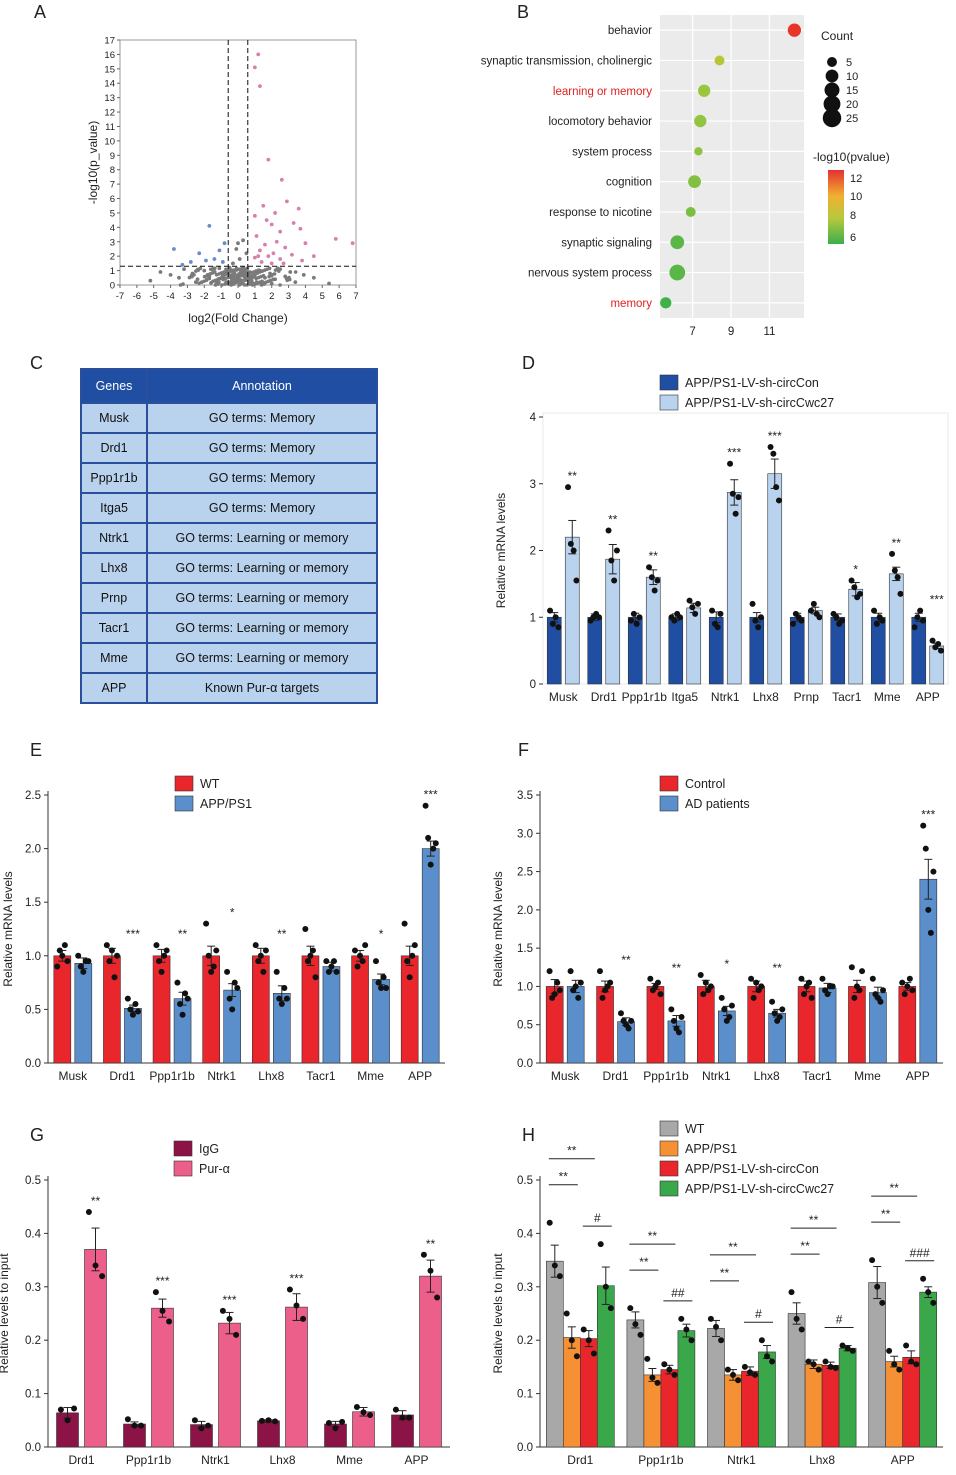  Describe the element at coordinates (533, 618) in the screenshot. I see `y-tick-label: 1` at that location.